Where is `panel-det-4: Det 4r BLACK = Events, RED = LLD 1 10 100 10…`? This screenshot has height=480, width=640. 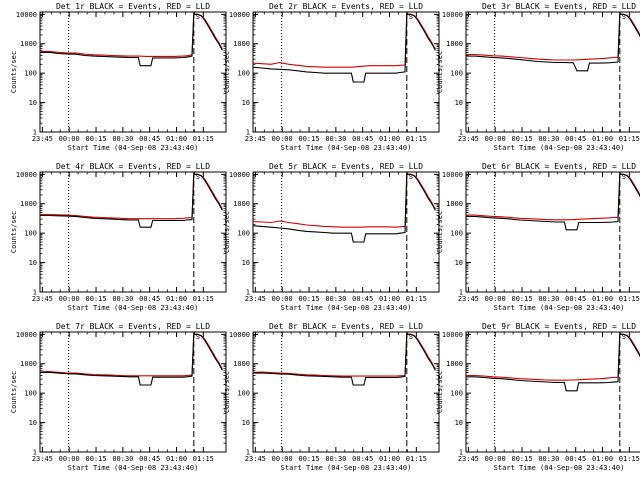 panel-det-4: Det 4r BLACK = Events, RED = LLD 1 10 100 10… is located at coordinates (118, 237).